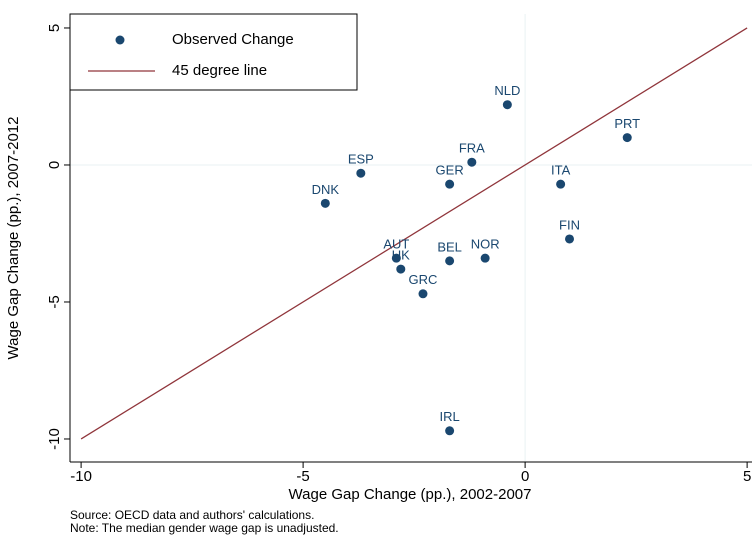  I want to click on x-tick-label: -10, so click(81, 476).